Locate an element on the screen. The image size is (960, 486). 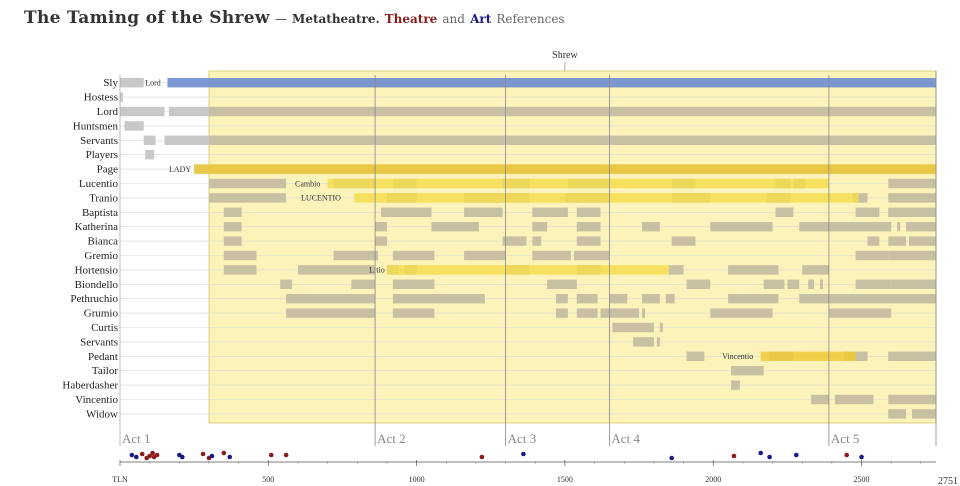
character-label: Tranio is located at coordinates (103, 198).